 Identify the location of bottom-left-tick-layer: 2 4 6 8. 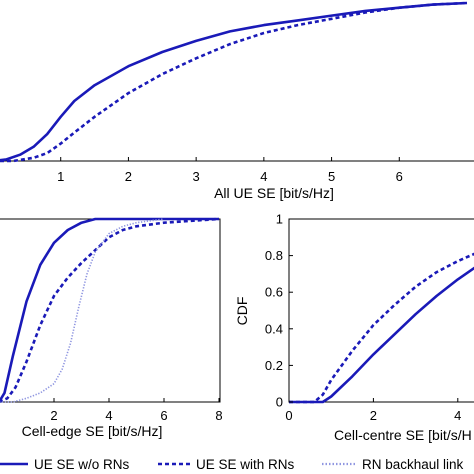
(136, 410).